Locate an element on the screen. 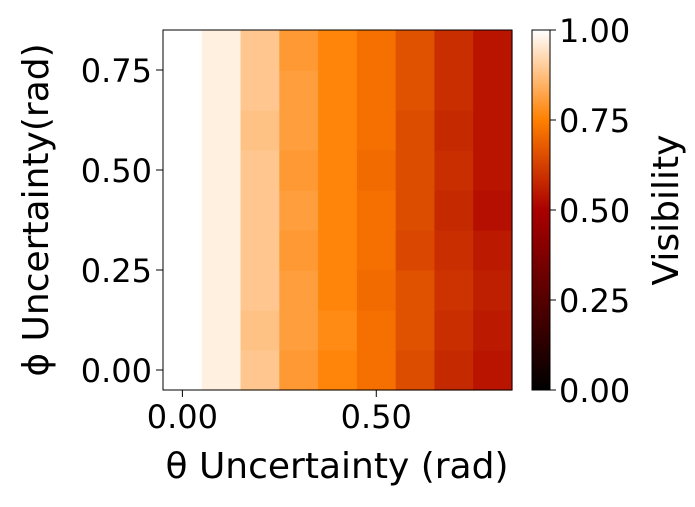  colorbar-tick-label: 0.50 is located at coordinates (594, 211).